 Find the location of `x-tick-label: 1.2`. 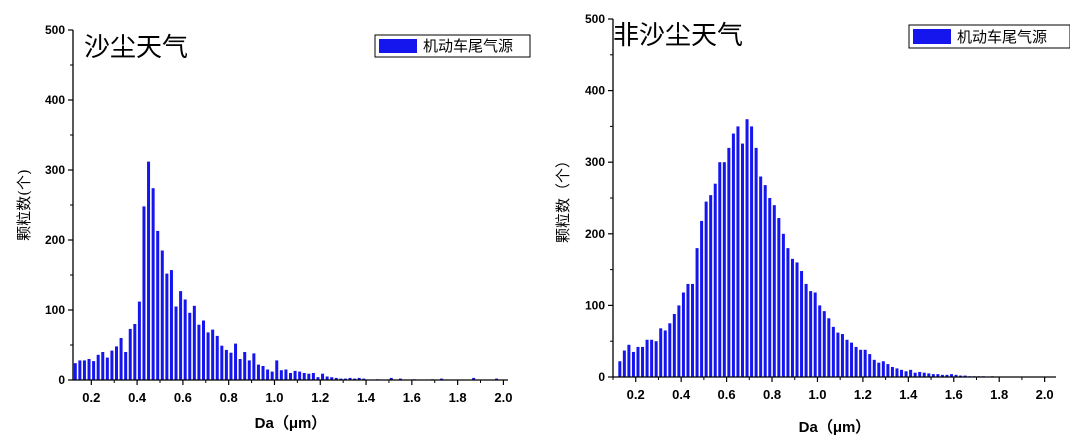

x-tick-label: 1.2 is located at coordinates (863, 394).